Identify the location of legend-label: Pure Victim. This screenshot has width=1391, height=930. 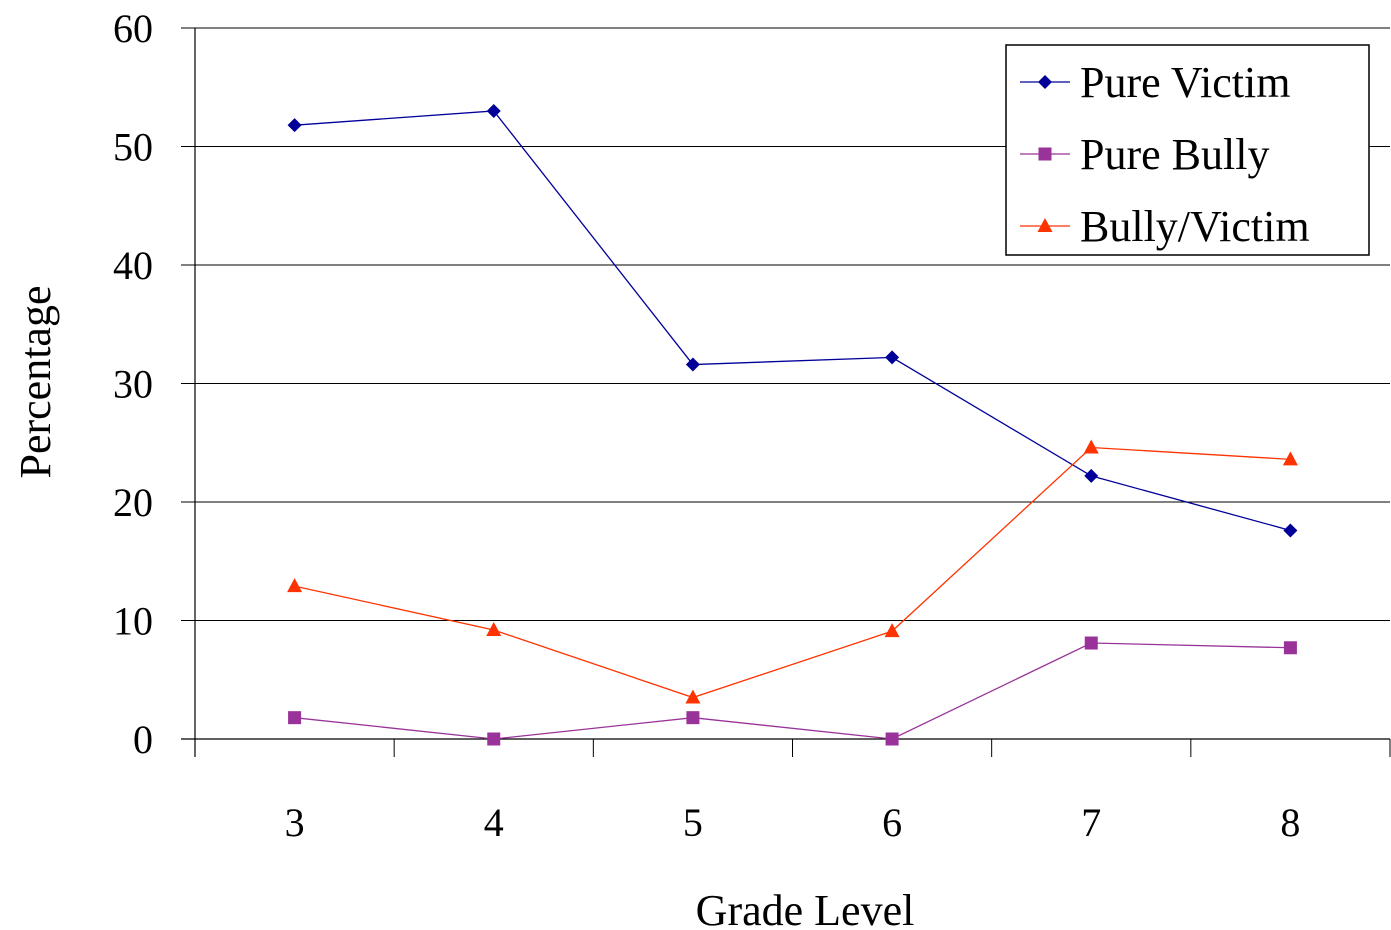
(1185, 82).